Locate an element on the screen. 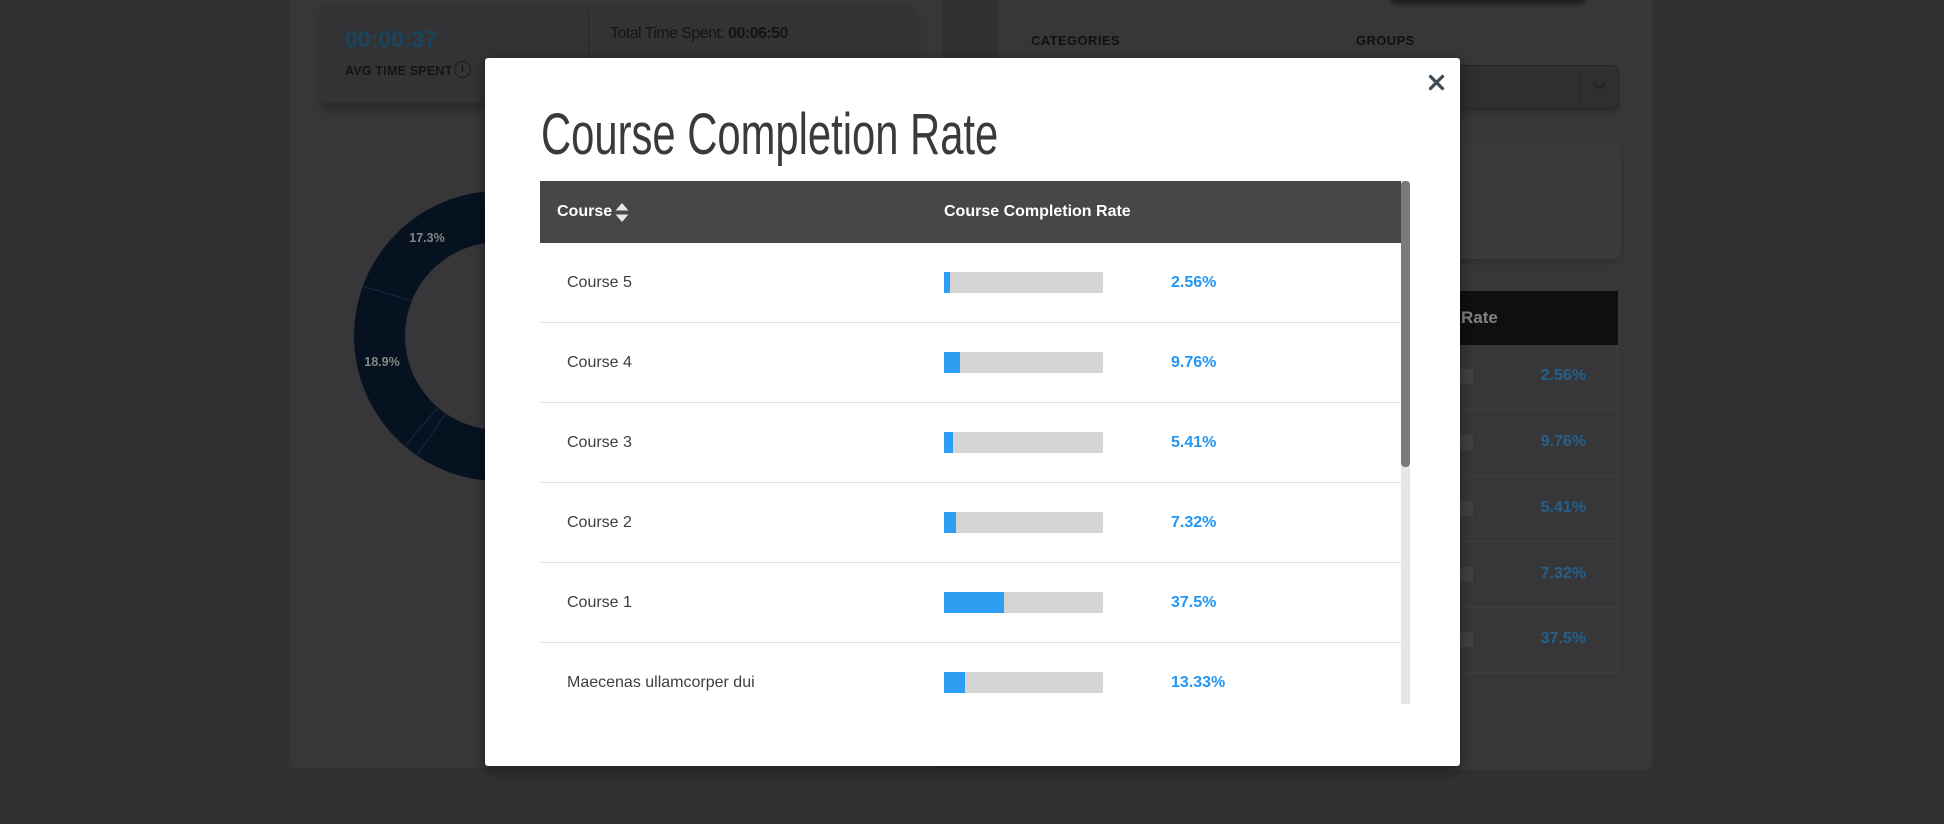  svg-text: 18.9% is located at coordinates (381, 362).